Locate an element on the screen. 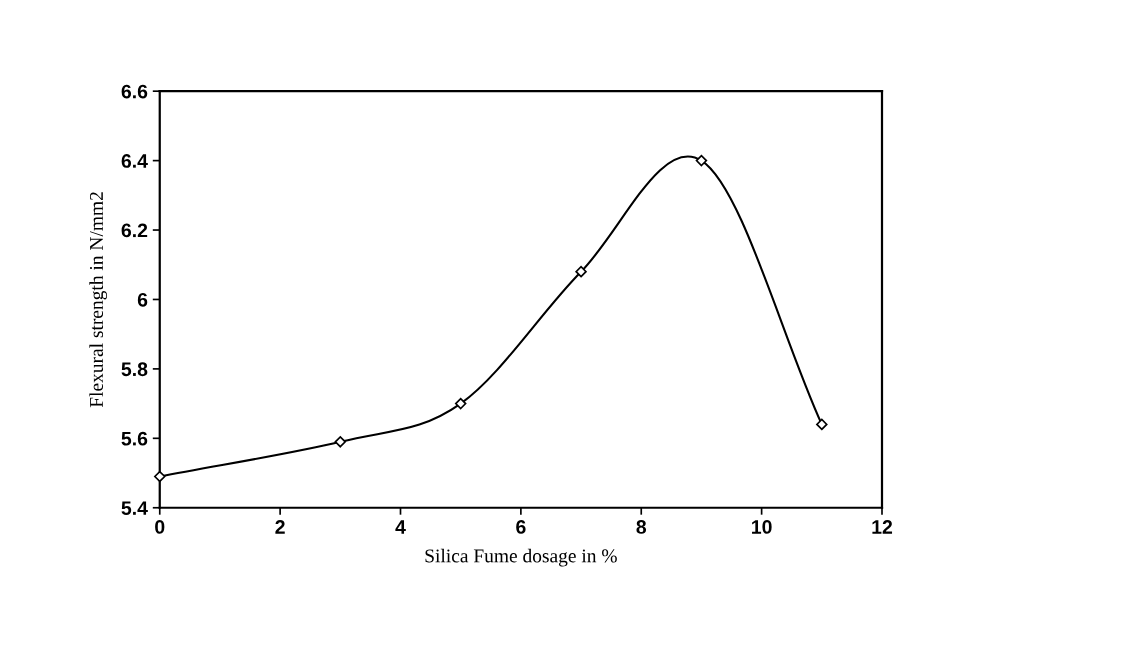  x-tick-label: 6 is located at coordinates (521, 527).